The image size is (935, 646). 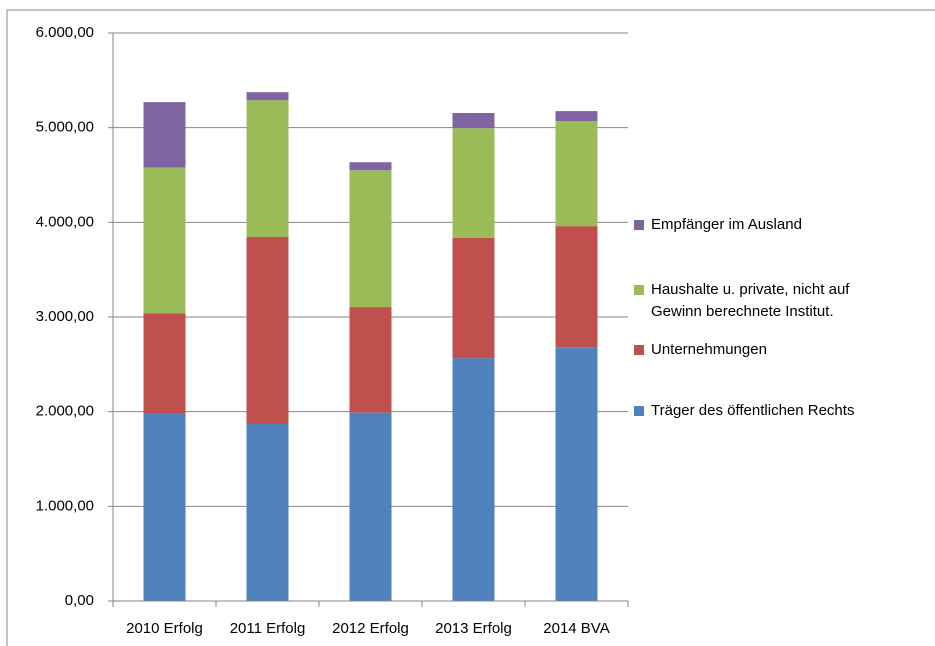 I want to click on legend-item: Unternehmungen, so click(x=780, y=350).